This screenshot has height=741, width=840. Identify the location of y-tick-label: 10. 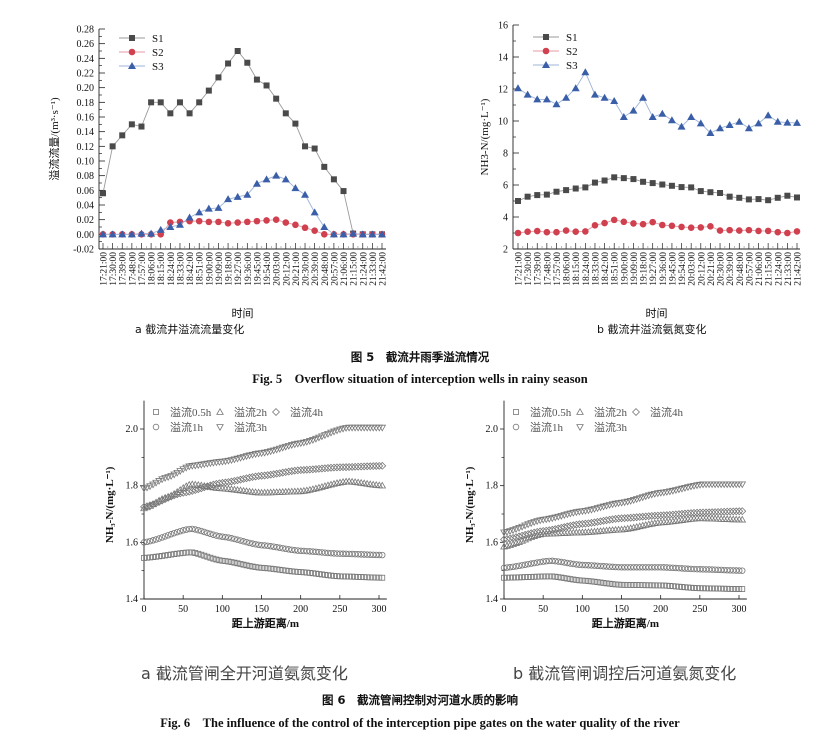
(503, 122).